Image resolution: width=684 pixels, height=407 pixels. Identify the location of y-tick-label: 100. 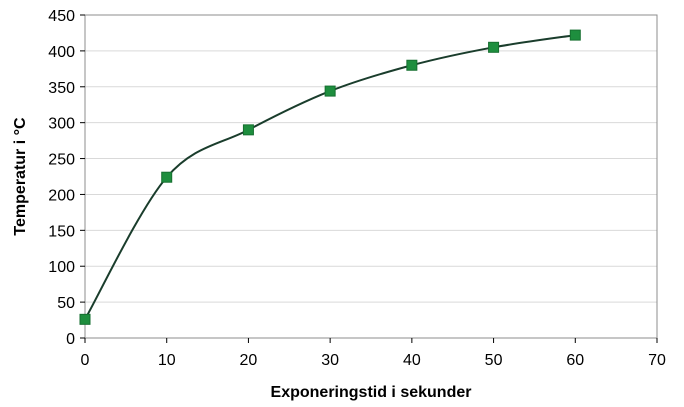
(61, 267).